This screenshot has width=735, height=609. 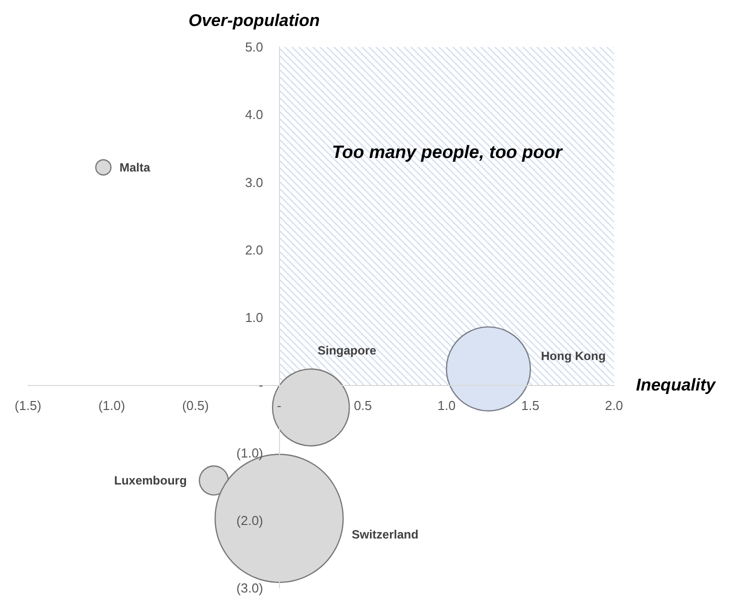 I want to click on series-label: Malta, so click(x=135, y=167).